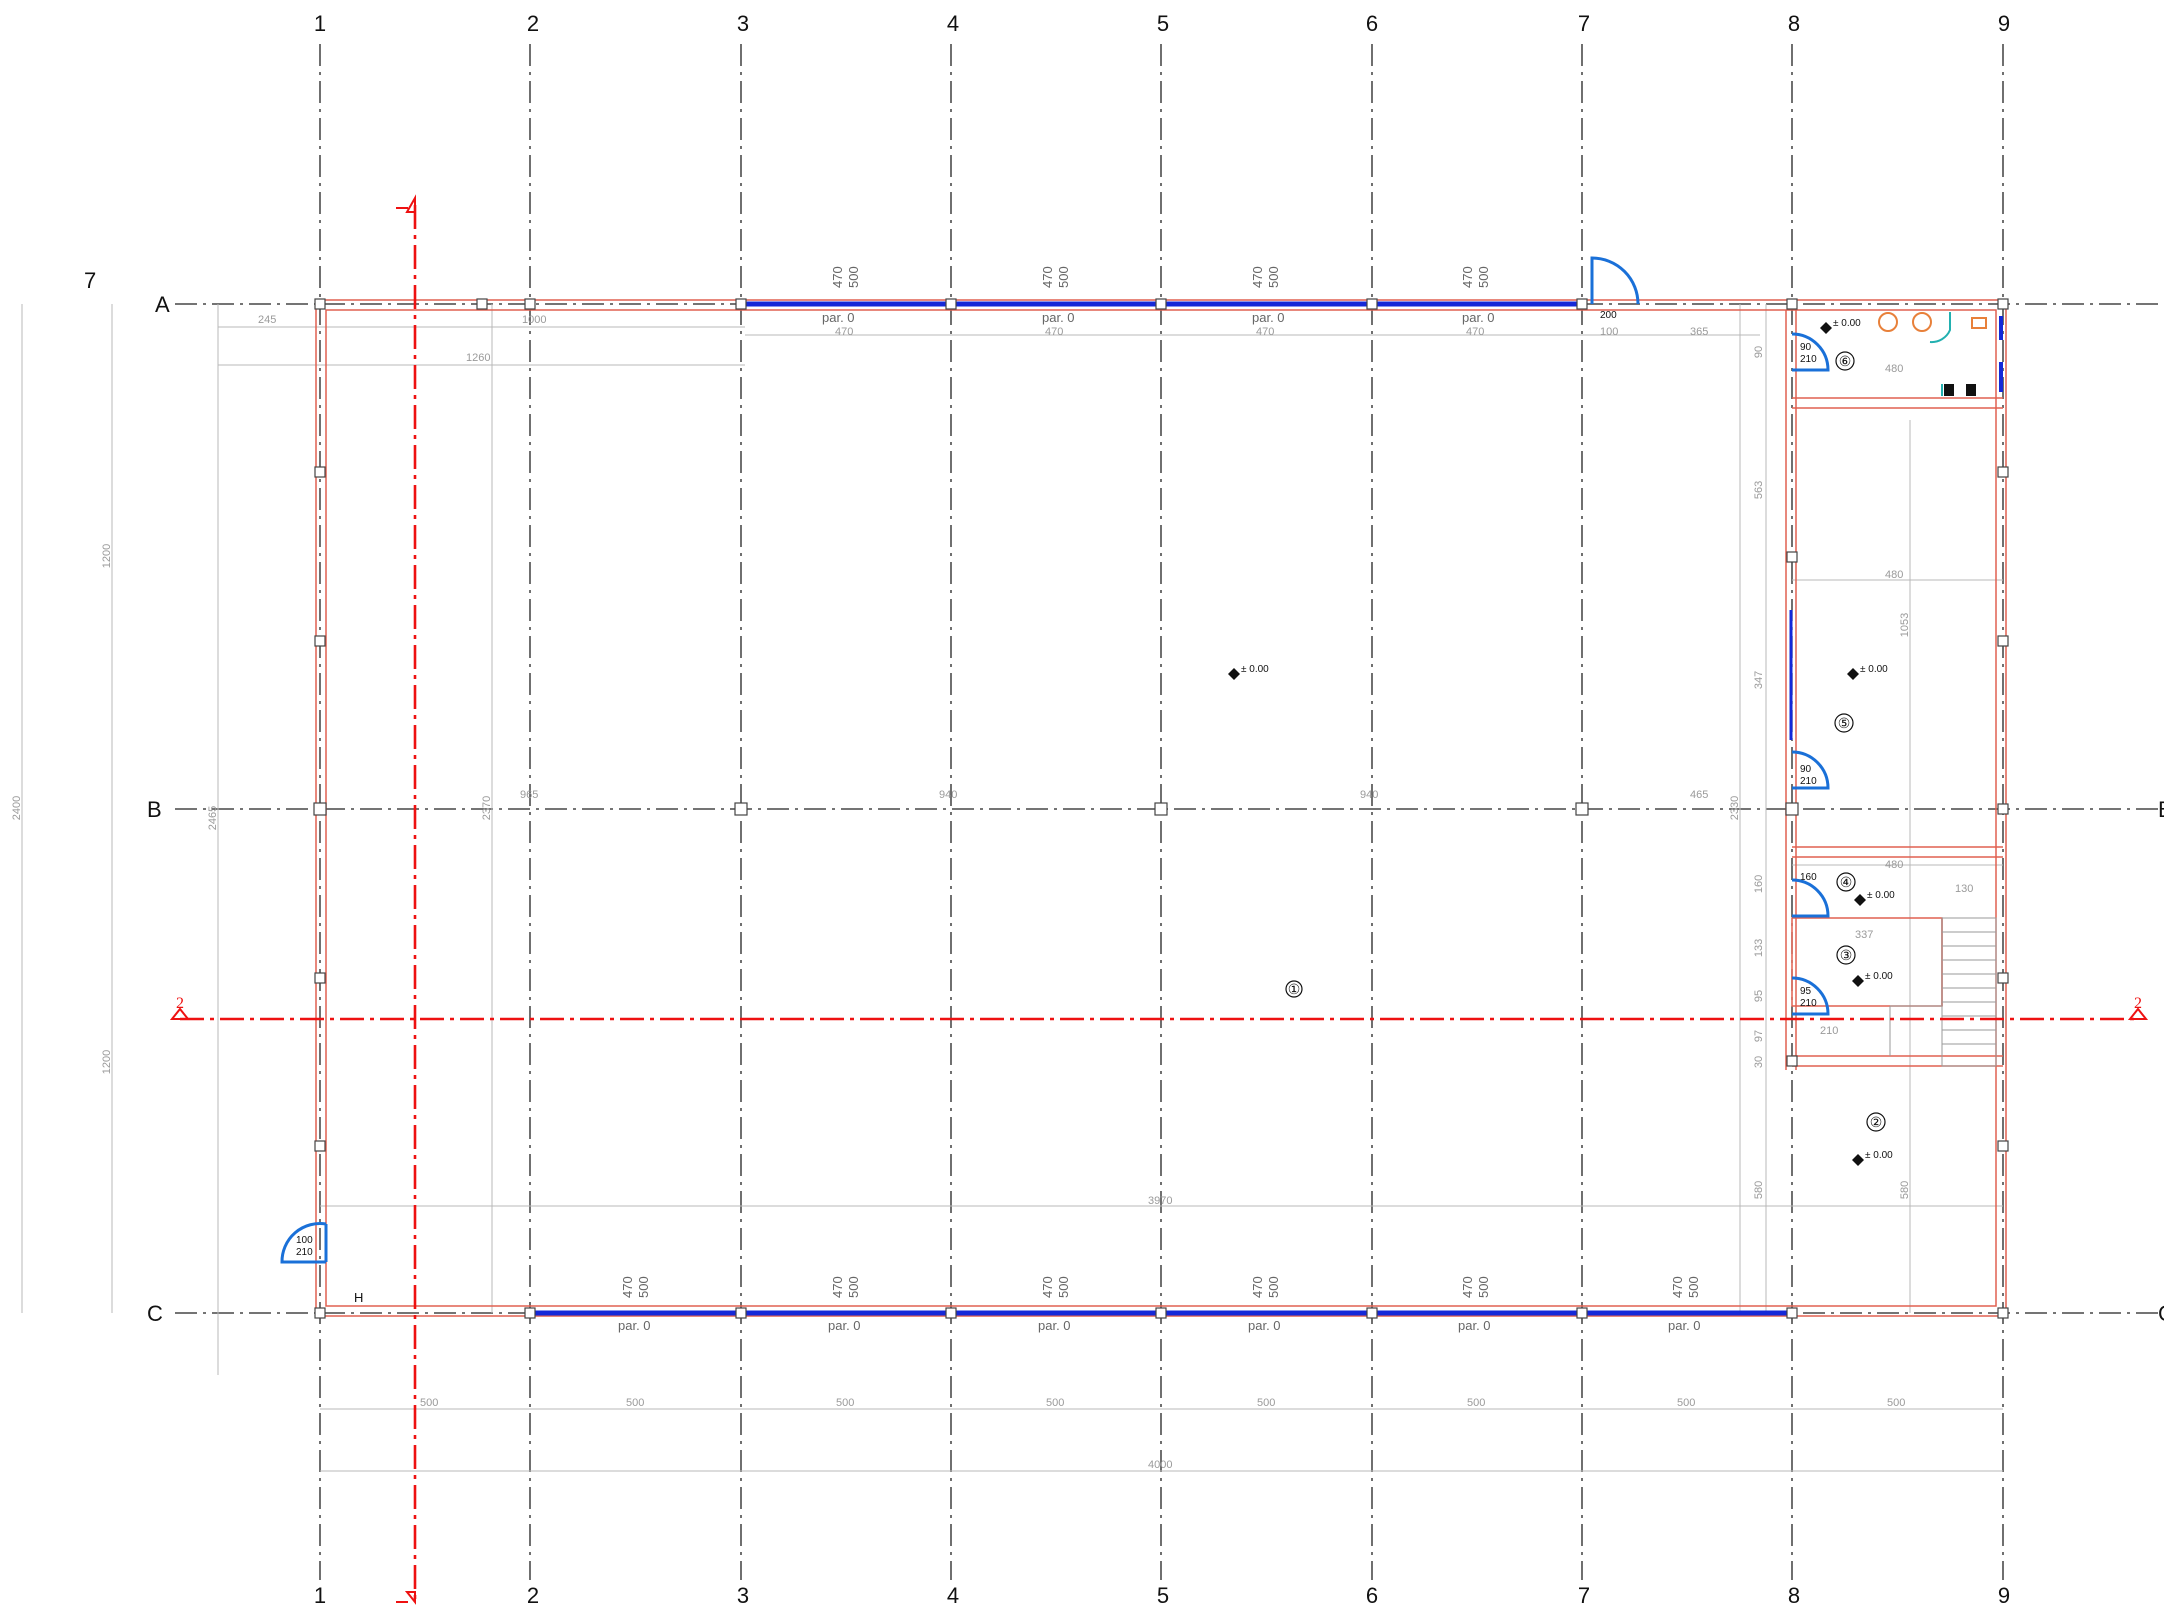 The image size is (2164, 1612). What do you see at coordinates (1794, 23) in the screenshot?
I see `grid-label-8: 8` at bounding box center [1794, 23].